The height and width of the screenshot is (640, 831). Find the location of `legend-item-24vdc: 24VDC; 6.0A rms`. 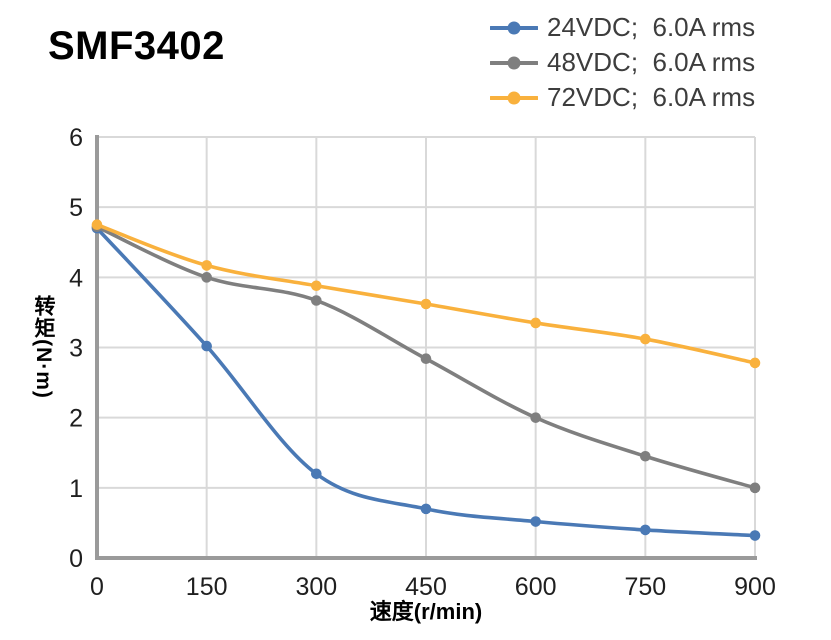

legend-item-24vdc: 24VDC; 6.0A rms is located at coordinates (622, 27).